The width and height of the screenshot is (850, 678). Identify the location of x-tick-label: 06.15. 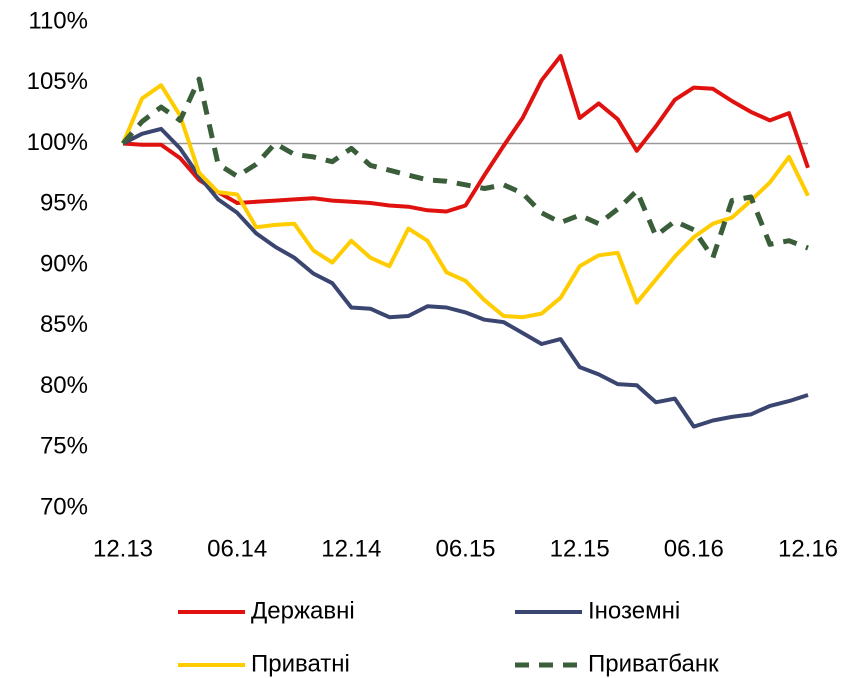
(465, 548).